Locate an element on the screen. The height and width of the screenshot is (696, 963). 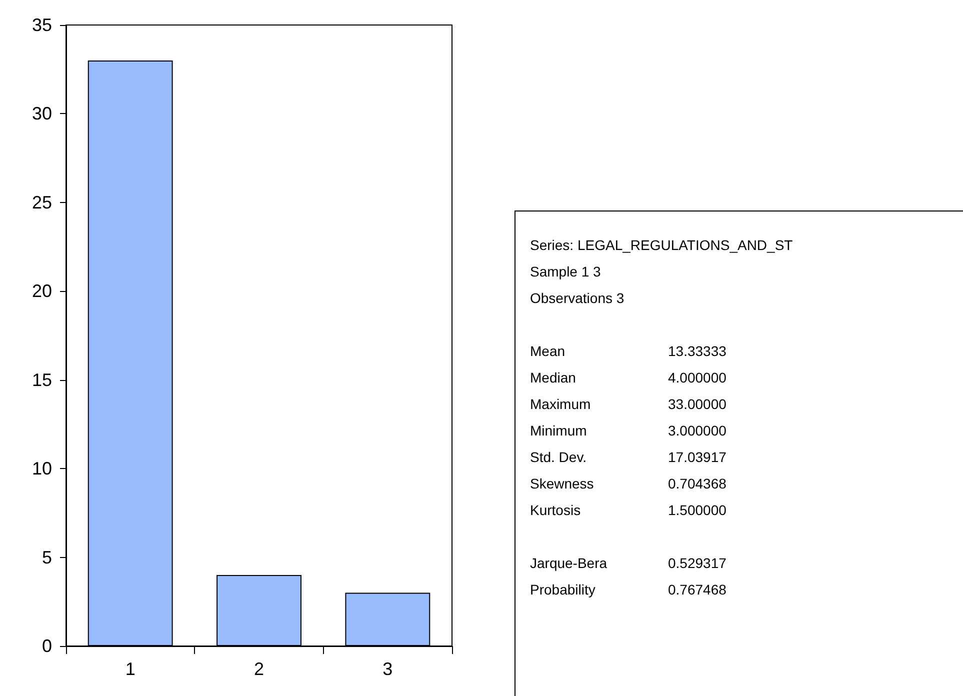
x-tick-label: 1 is located at coordinates (130, 669).